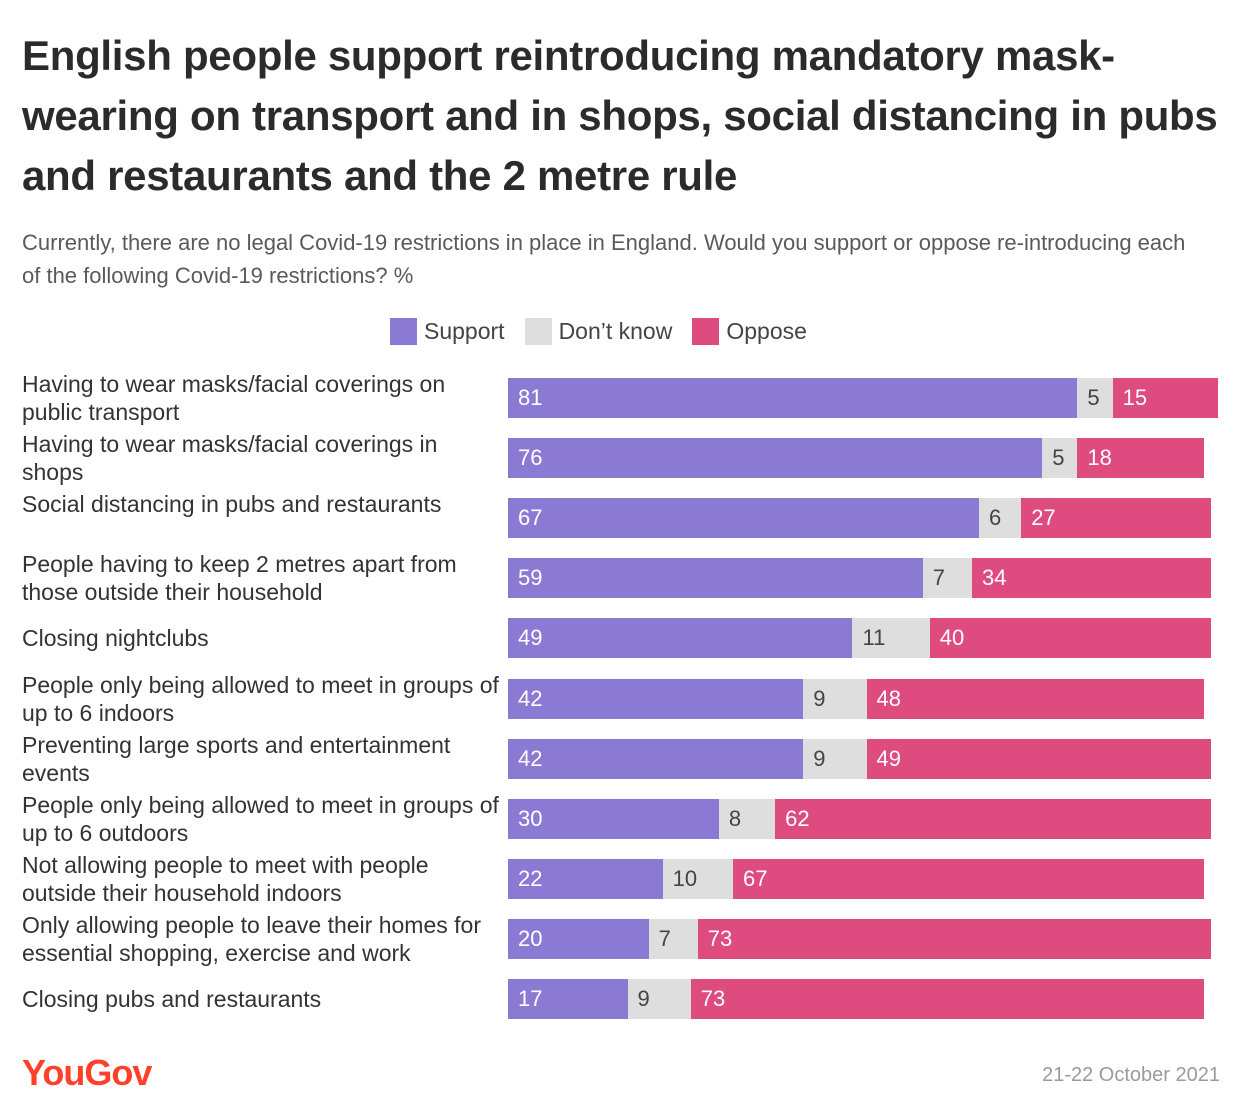  I want to click on data-label: 48, so click(888, 698).